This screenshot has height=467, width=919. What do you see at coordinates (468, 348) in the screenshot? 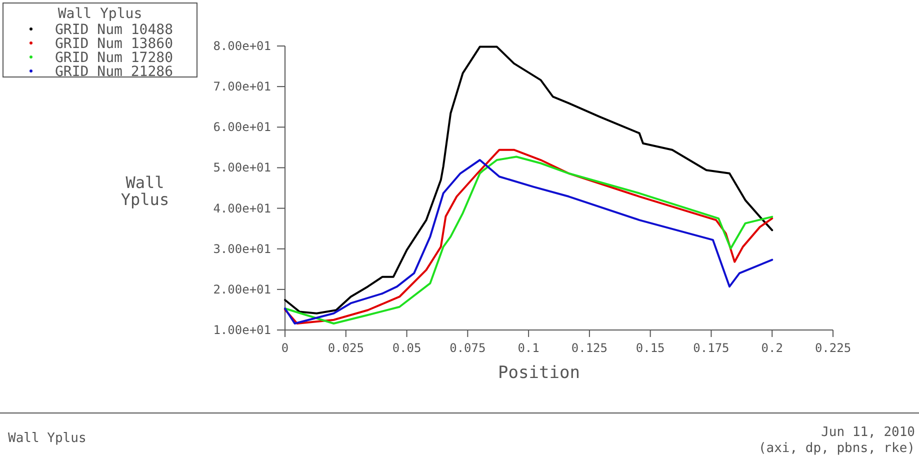
I see `x-tick-label: 0.075` at bounding box center [468, 348].